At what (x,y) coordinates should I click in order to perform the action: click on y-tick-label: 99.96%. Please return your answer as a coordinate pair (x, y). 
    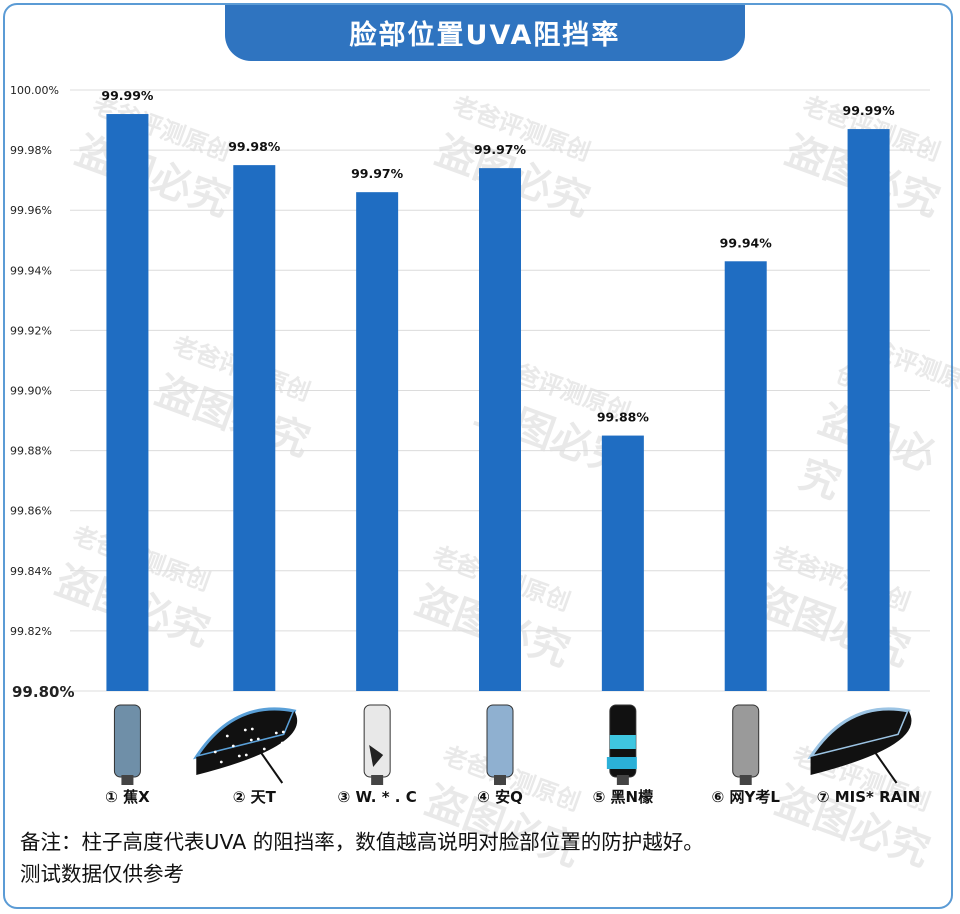
    Looking at the image, I should click on (31, 210).